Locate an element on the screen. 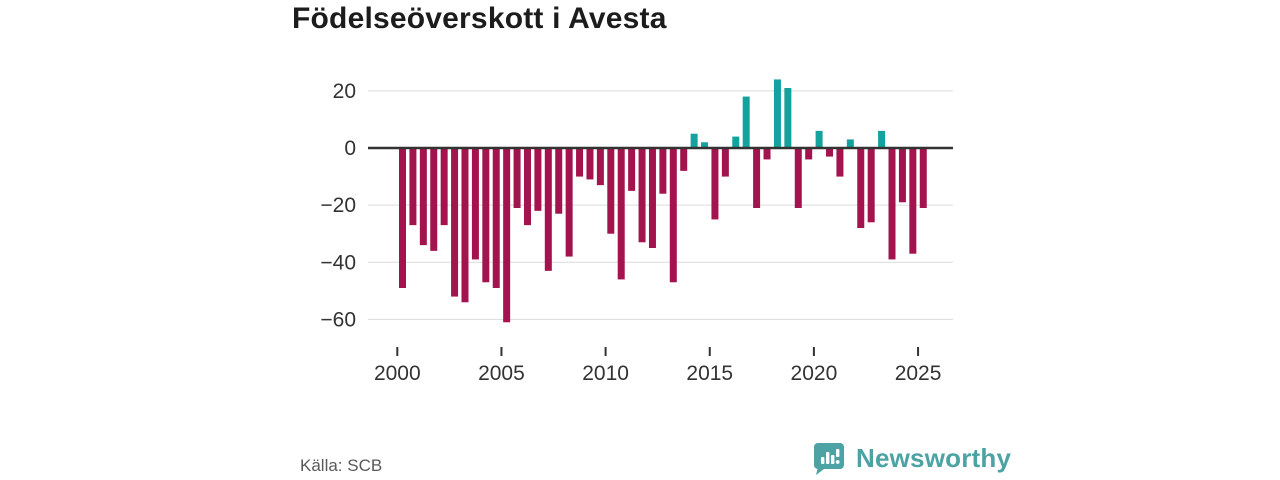 The image size is (1280, 480). bar-2014H1 is located at coordinates (694, 140).